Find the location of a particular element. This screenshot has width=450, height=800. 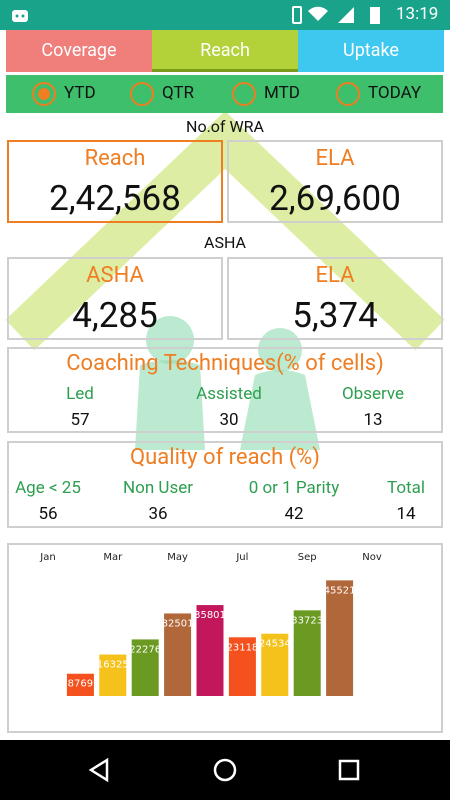

stat-card: ELA 2,69,600 is located at coordinates (335, 181).